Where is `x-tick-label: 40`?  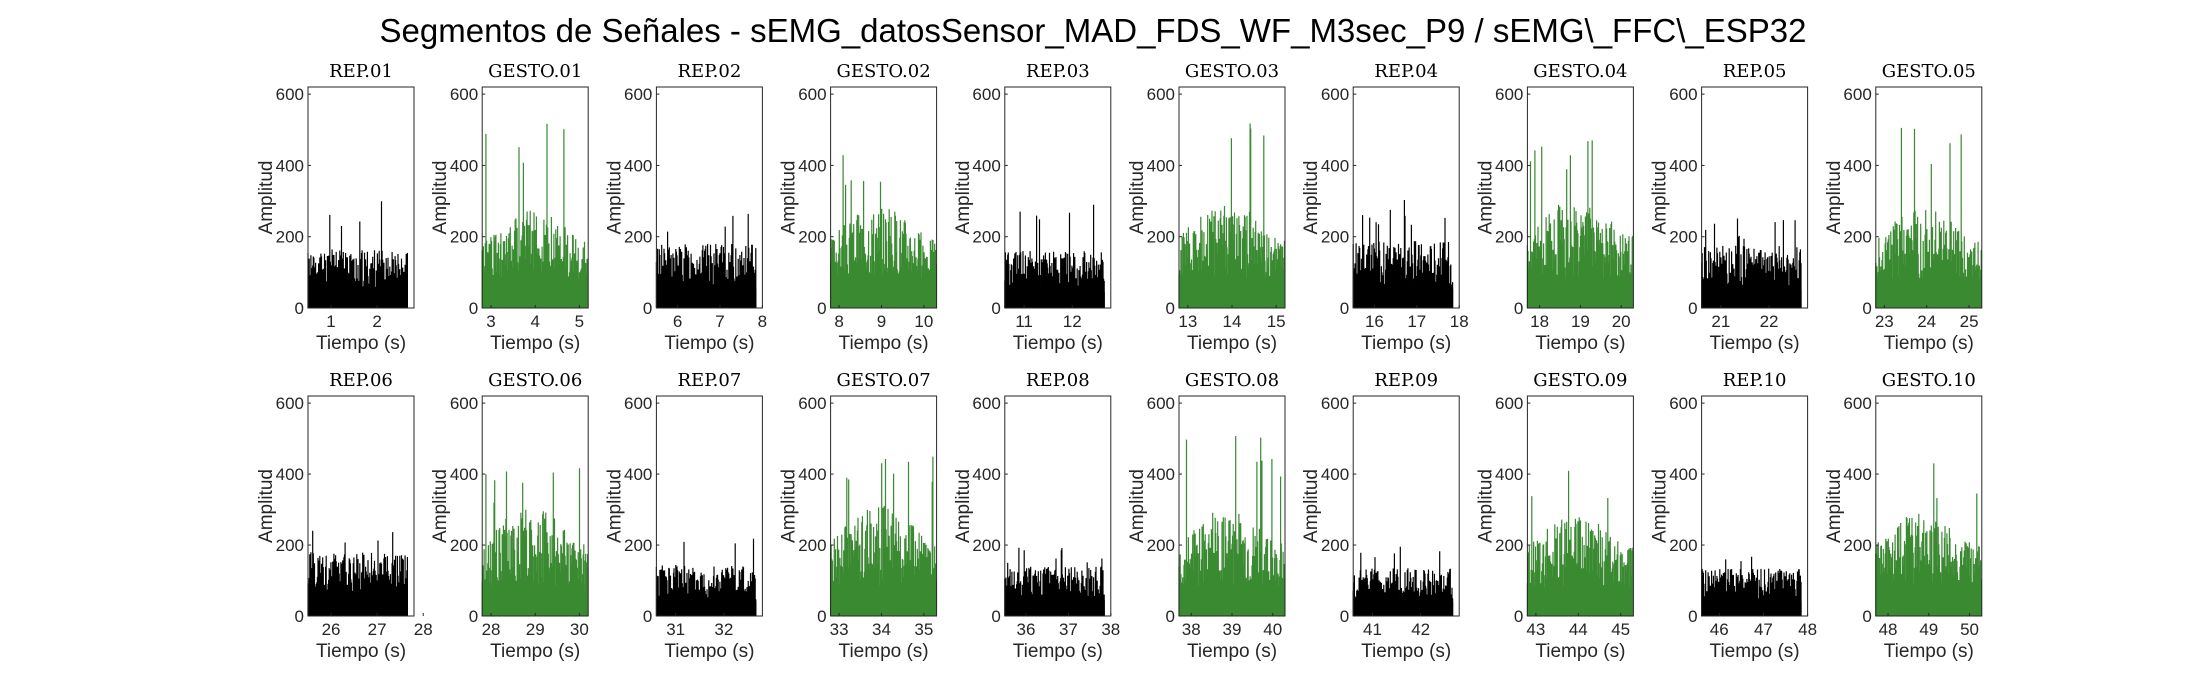
x-tick-label: 40 is located at coordinates (1272, 629).